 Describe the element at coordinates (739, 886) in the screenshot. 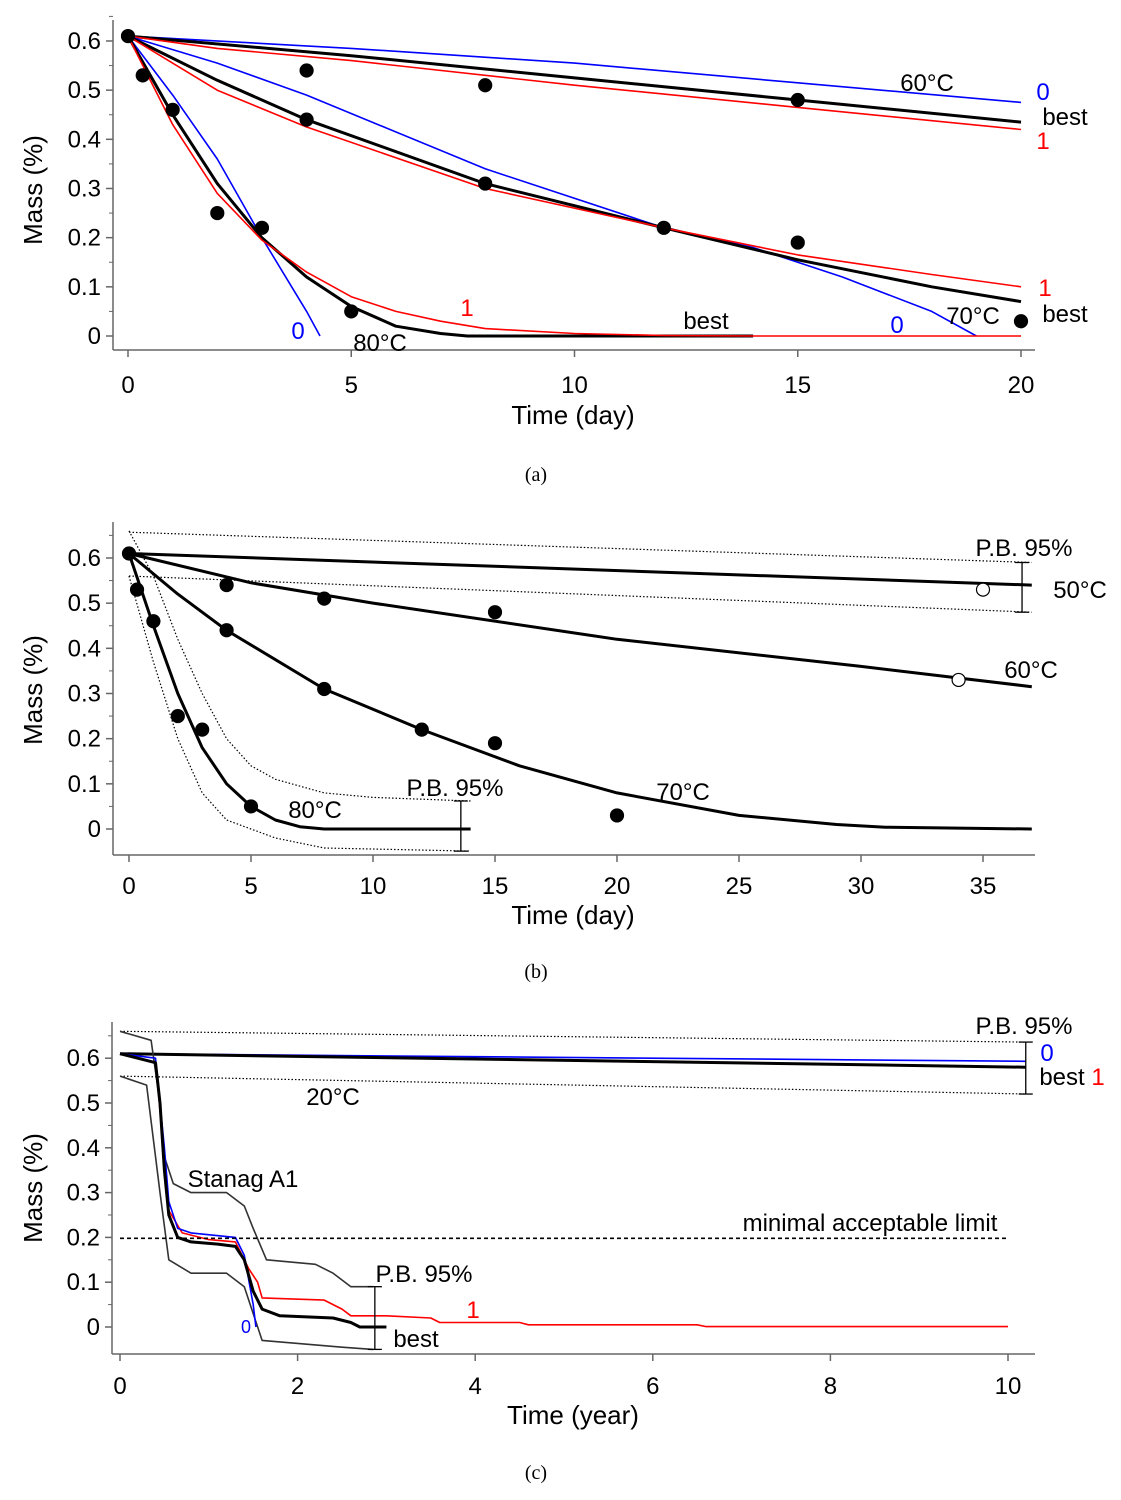

I see `x-tick-label: 25` at that location.